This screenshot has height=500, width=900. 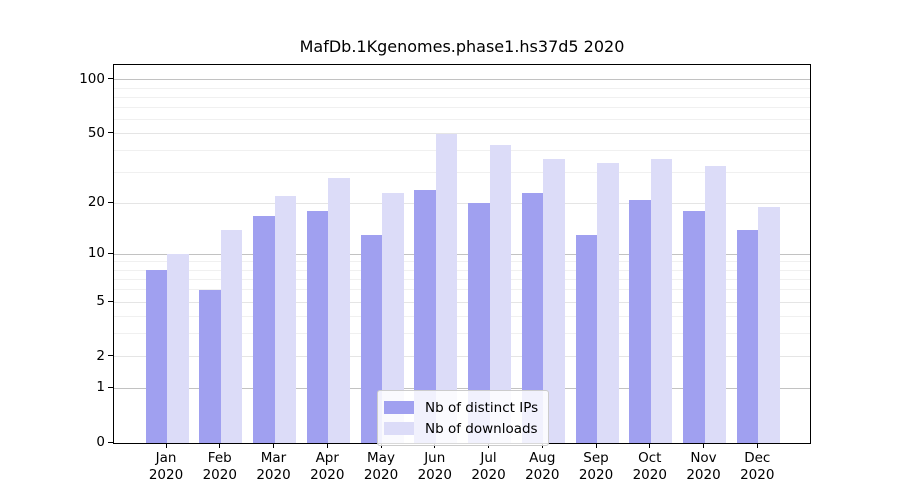 I want to click on bar-distinct-ips-apr, so click(x=317, y=327).